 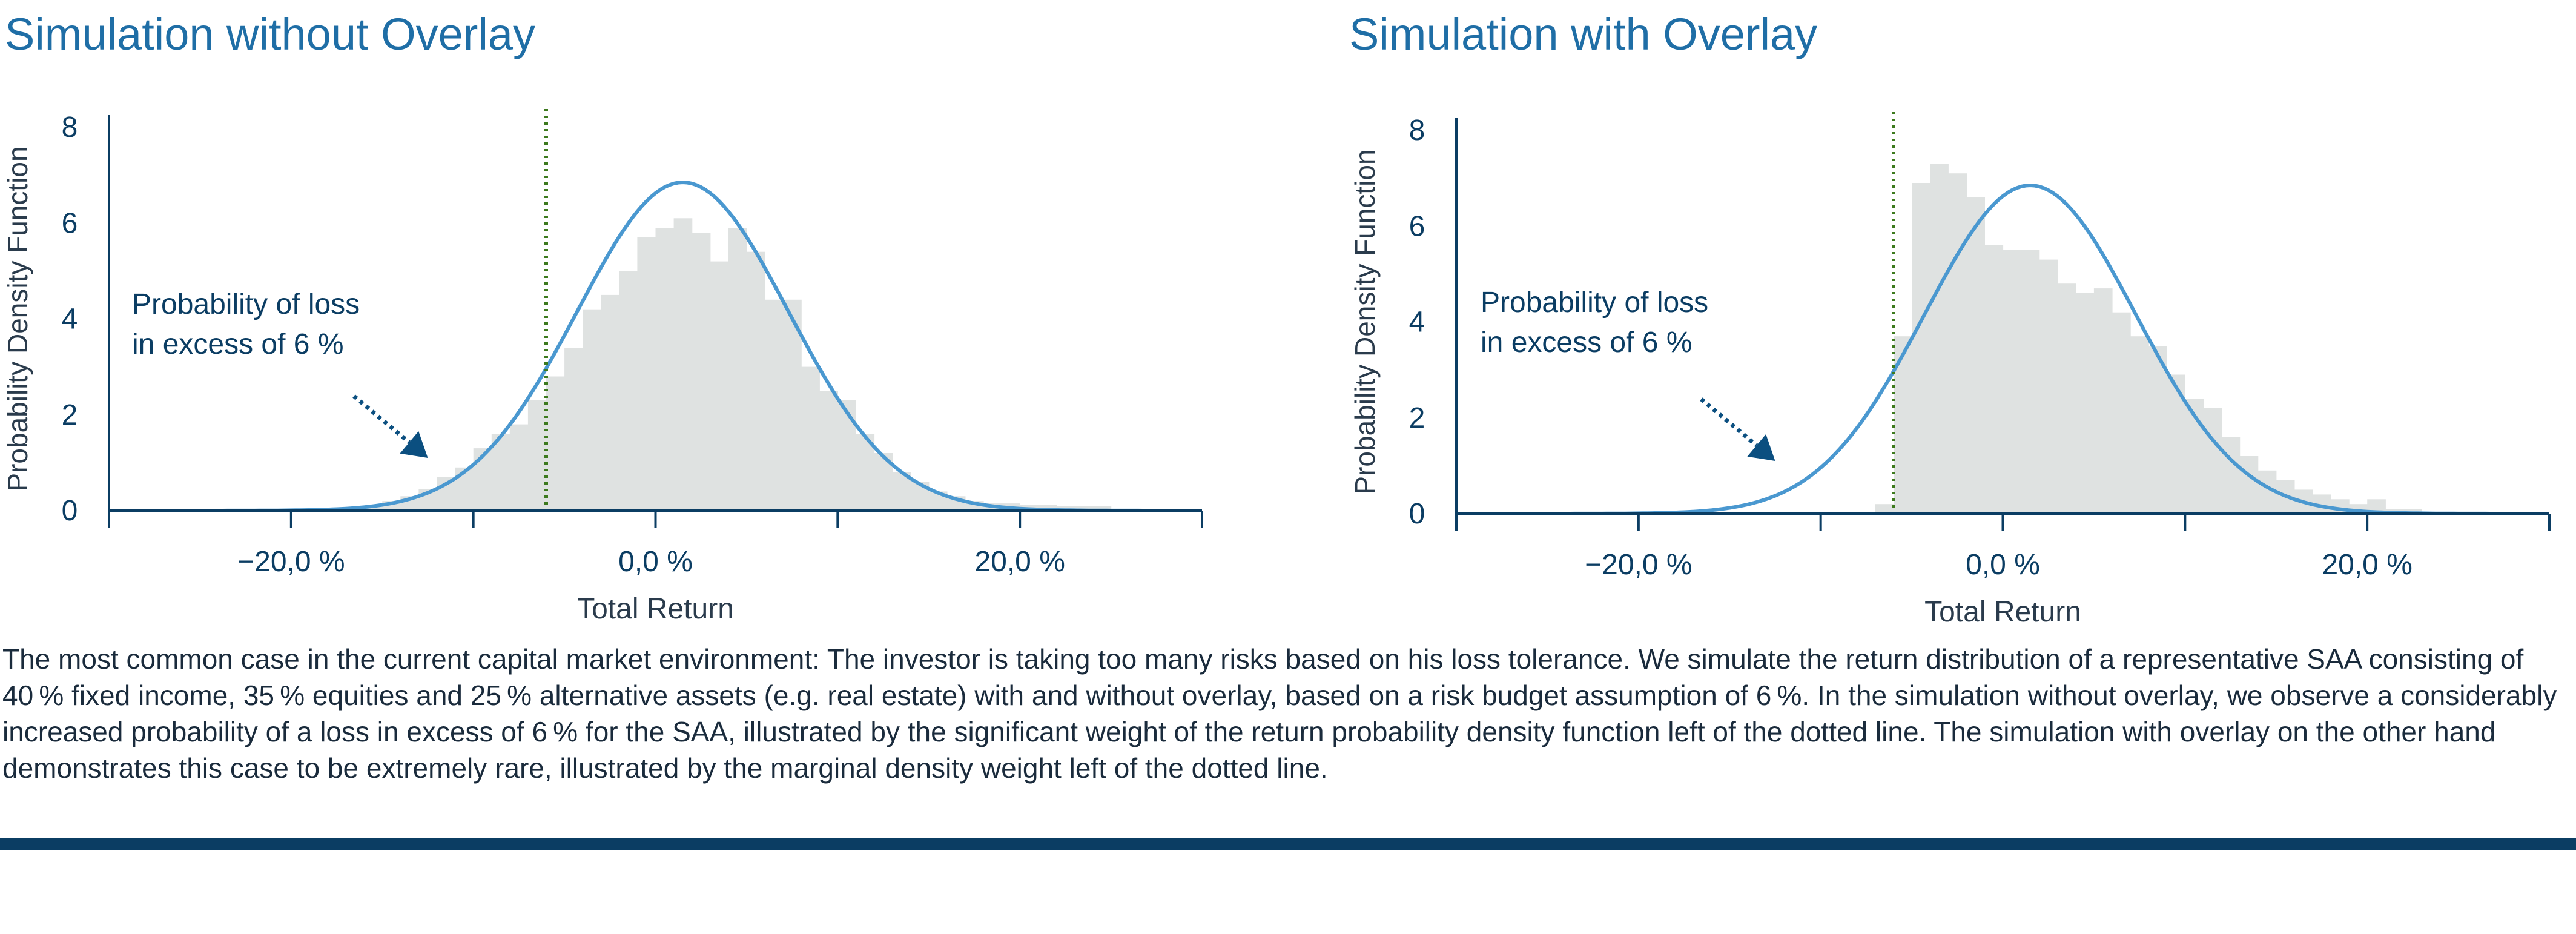 What do you see at coordinates (270, 34) in the screenshot?
I see `chart-title: Simulation without Overlay` at bounding box center [270, 34].